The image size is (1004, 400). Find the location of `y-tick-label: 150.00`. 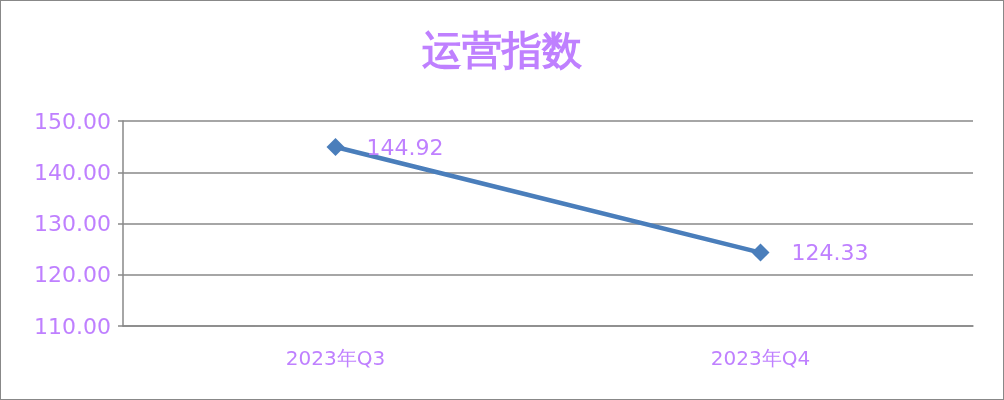

y-tick-label: 150.00 is located at coordinates (72, 121).